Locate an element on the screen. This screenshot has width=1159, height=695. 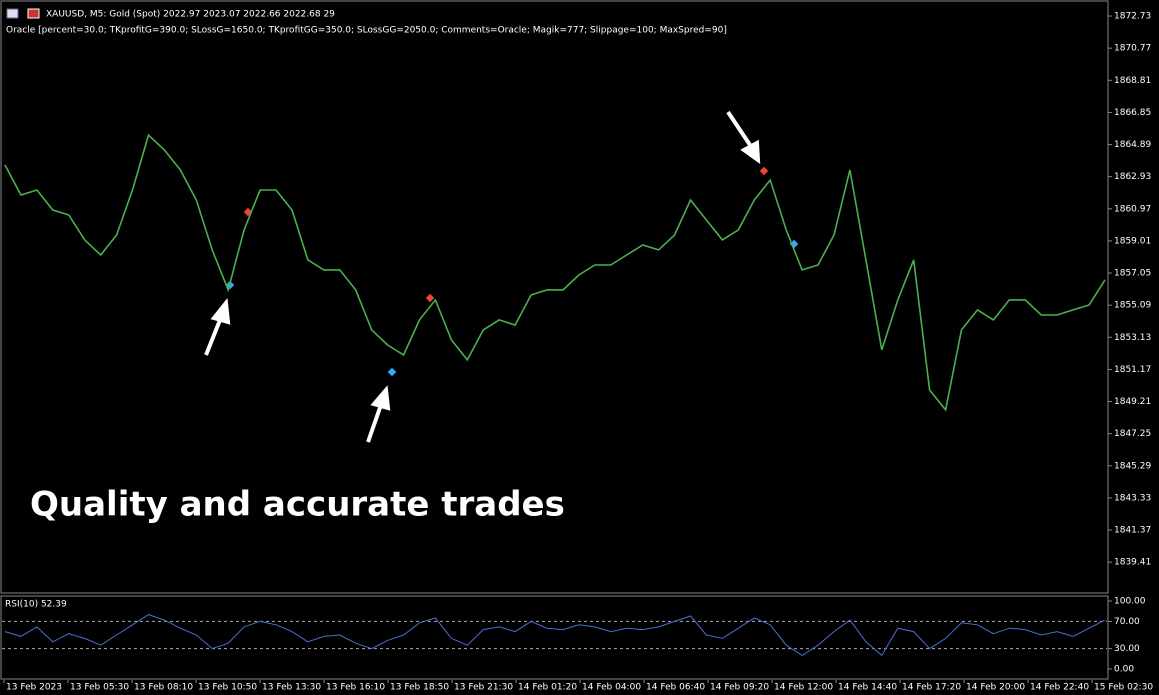
y-tick-label: 1857.05 is located at coordinates (1132, 274).